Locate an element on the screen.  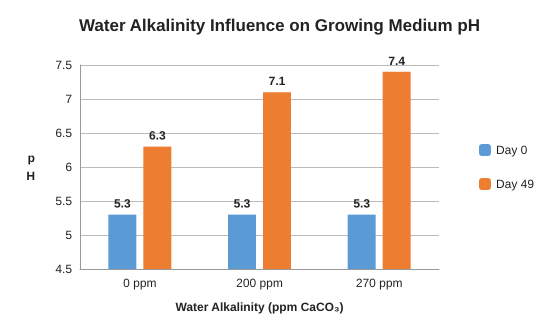
y-tick-label: 4.5 is located at coordinates (63, 269).